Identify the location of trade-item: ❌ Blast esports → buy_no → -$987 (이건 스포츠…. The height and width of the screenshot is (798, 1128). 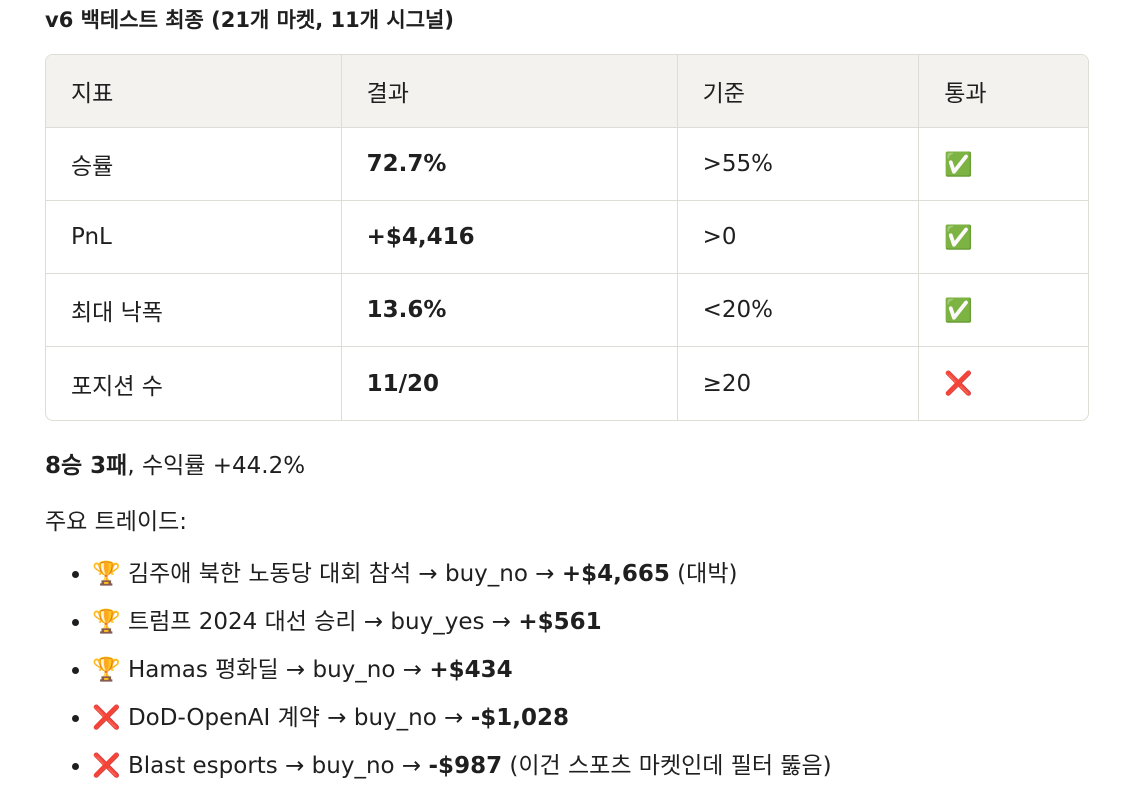
(462, 772).